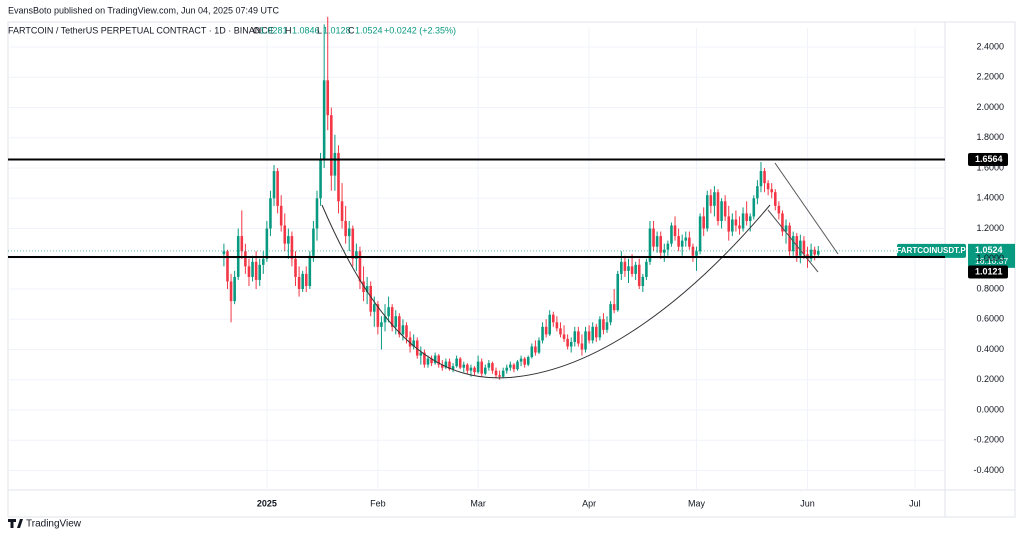 This screenshot has width=1024, height=537. What do you see at coordinates (931, 250) in the screenshot?
I see `symbol-label: FARTCOINUSDT.P` at bounding box center [931, 250].